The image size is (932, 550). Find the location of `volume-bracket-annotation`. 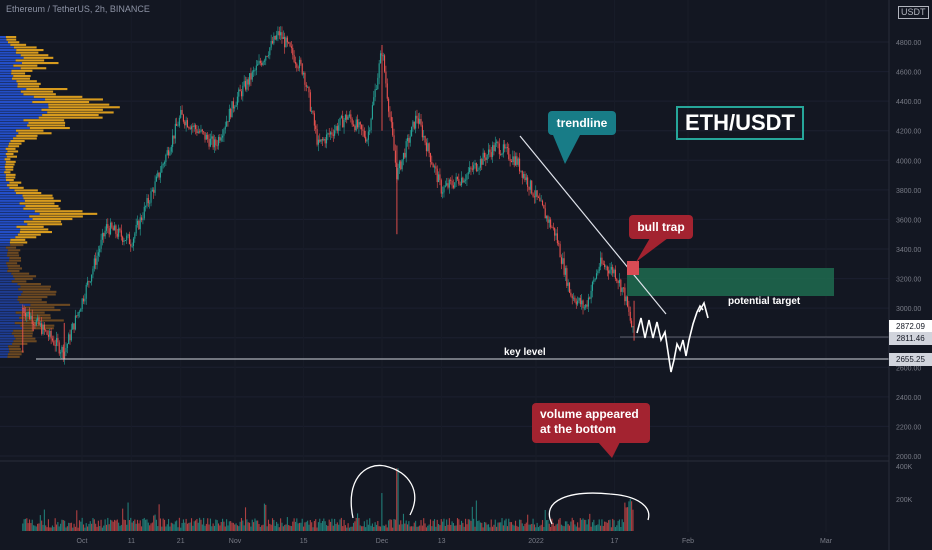

volume-bracket-annotation is located at coordinates (599, 508).